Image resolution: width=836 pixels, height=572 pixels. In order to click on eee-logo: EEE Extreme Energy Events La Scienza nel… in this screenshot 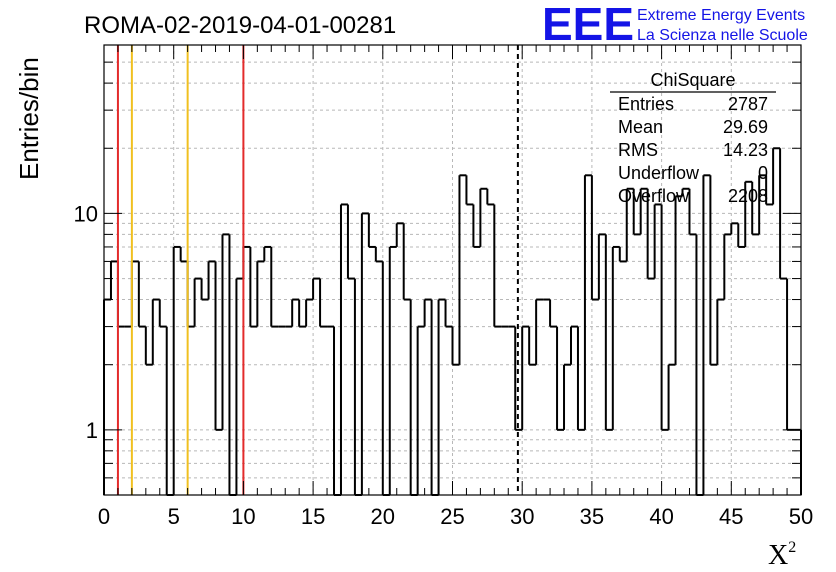, I will do `click(675, 25)`.